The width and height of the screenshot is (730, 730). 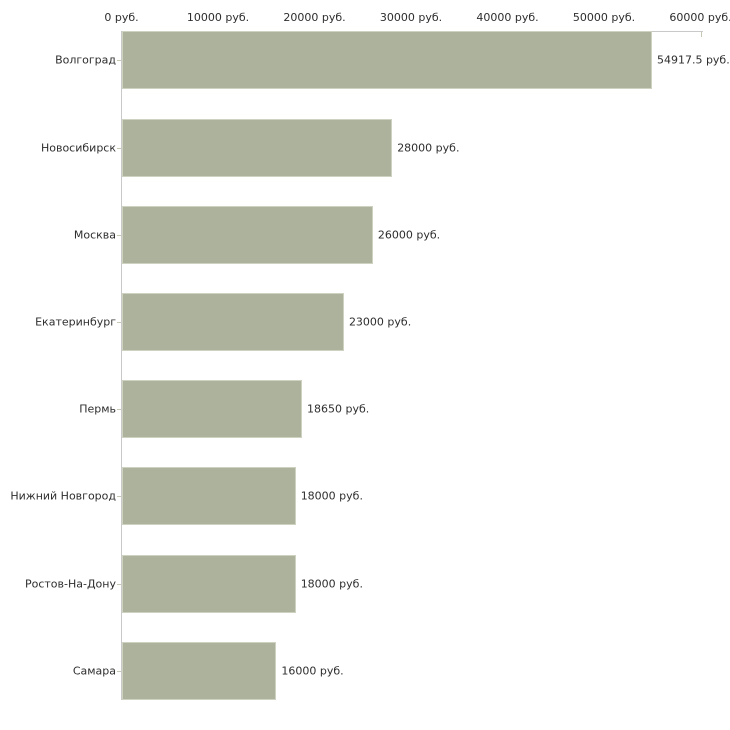 I want to click on bar-value-label: 16000 руб., so click(x=312, y=671).